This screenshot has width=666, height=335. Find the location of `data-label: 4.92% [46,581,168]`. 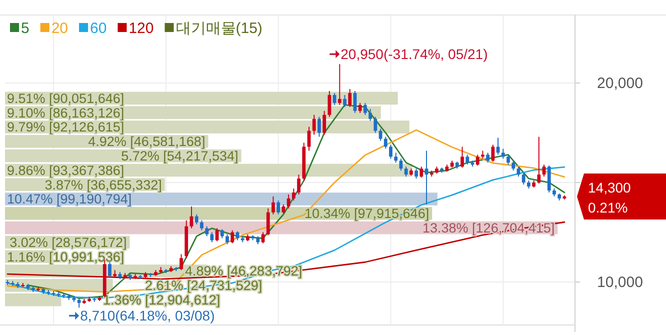

data-label: 4.92% [46,581,168] is located at coordinates (147, 142).